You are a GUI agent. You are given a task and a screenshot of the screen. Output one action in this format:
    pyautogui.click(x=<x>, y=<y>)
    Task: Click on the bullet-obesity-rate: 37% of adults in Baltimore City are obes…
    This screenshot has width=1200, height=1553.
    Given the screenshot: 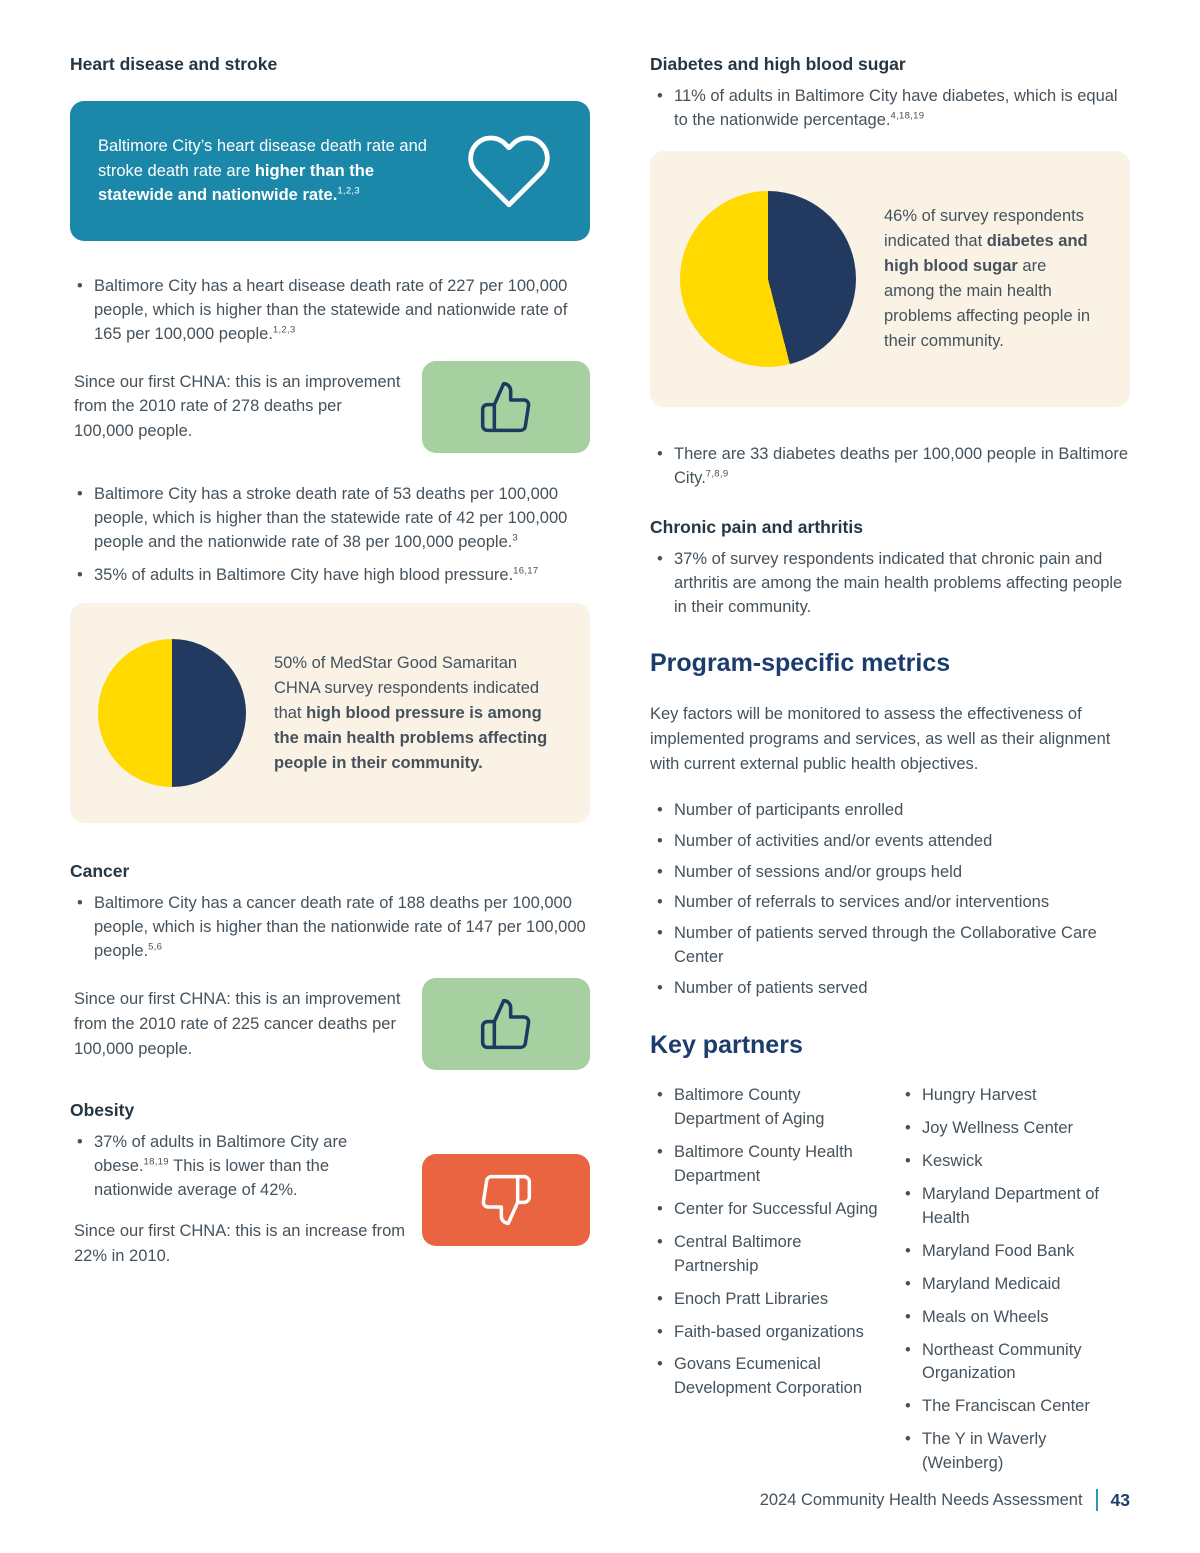 What is the action you would take?
    pyautogui.click(x=244, y=1167)
    